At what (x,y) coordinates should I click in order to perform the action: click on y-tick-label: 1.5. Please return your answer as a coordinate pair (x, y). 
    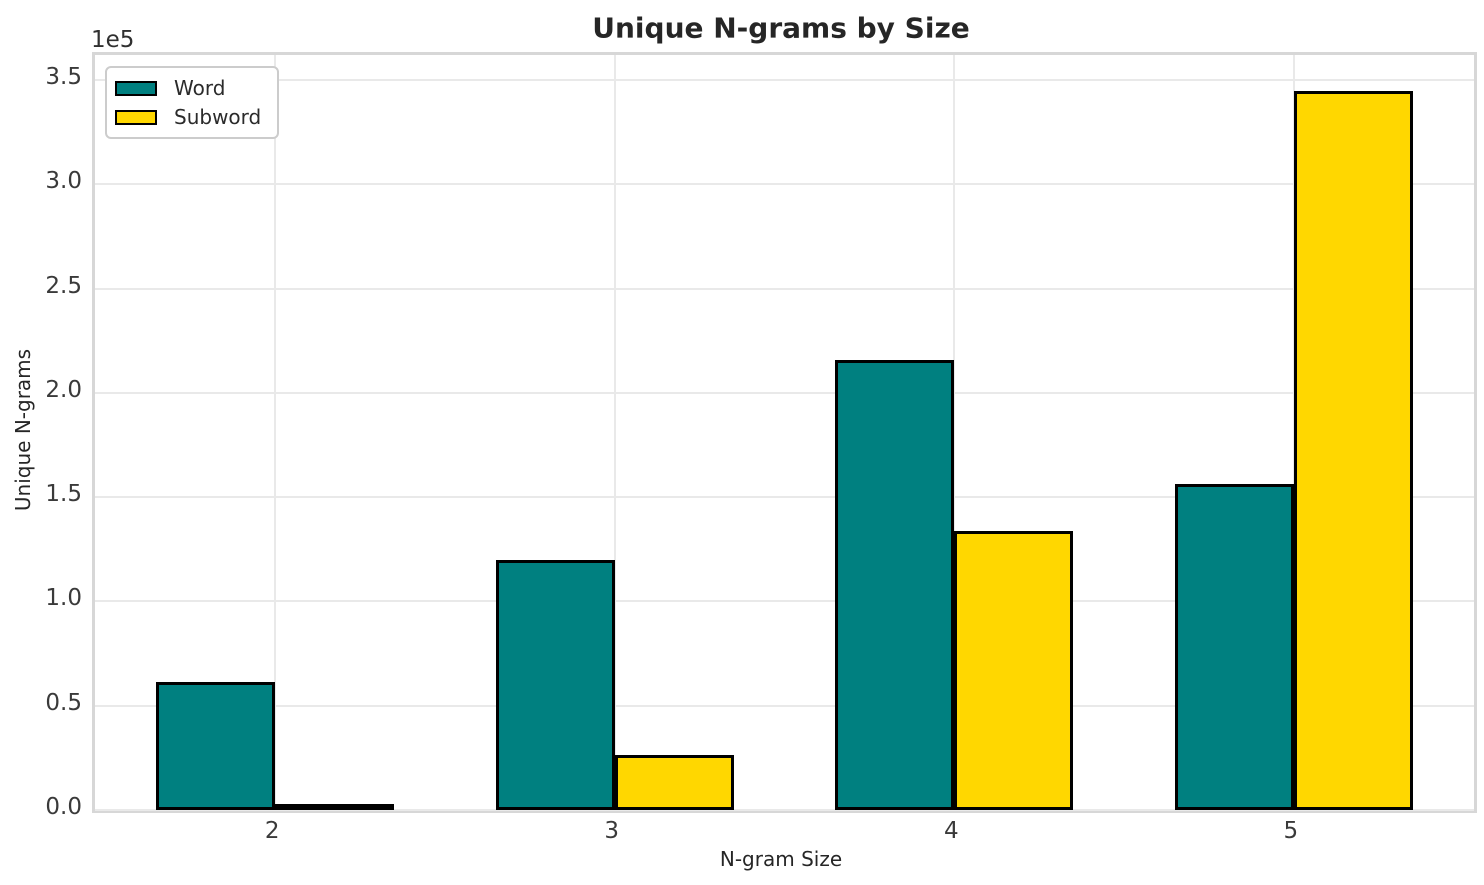
    Looking at the image, I should click on (63, 494).